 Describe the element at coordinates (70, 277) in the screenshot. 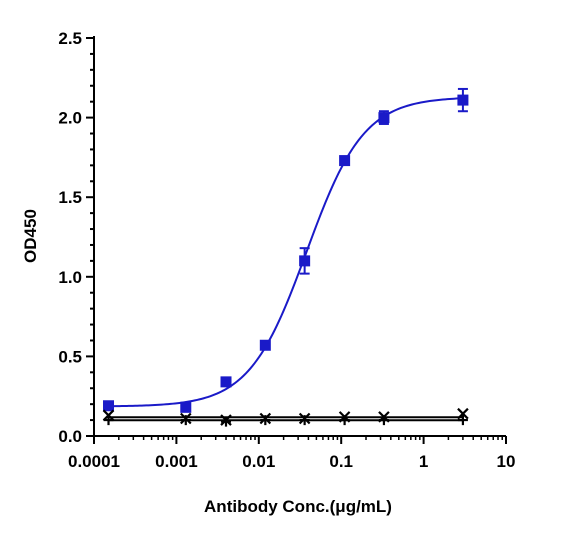

I see `y-tick-label: 1.0` at that location.